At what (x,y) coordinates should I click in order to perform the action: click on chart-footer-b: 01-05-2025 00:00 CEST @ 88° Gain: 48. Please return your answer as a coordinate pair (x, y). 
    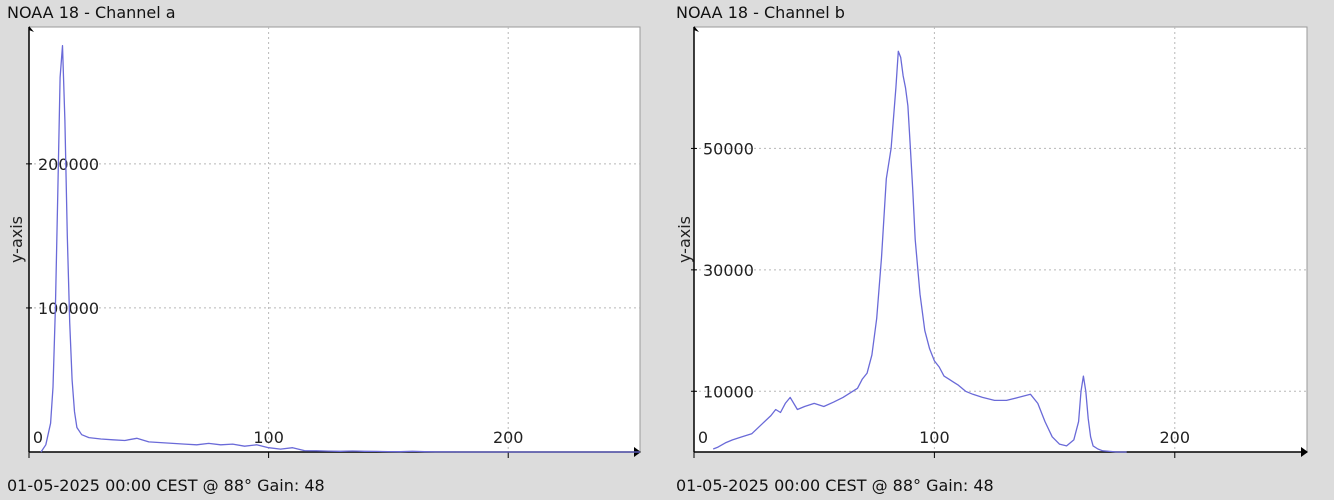
    Looking at the image, I should click on (835, 485).